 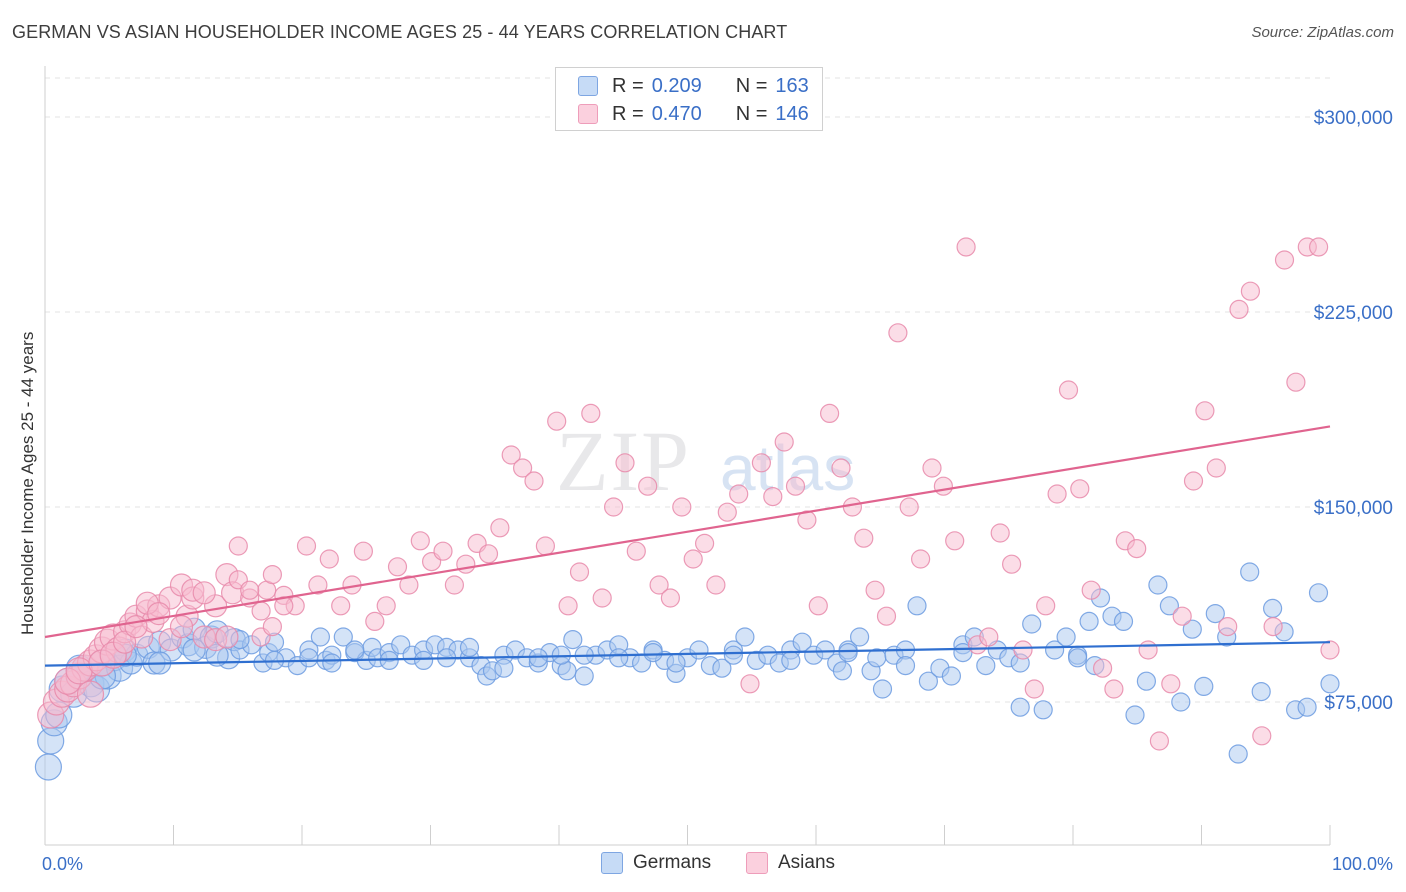 I want to click on y-tick-label-3: $300,000, so click(x=1353, y=118).